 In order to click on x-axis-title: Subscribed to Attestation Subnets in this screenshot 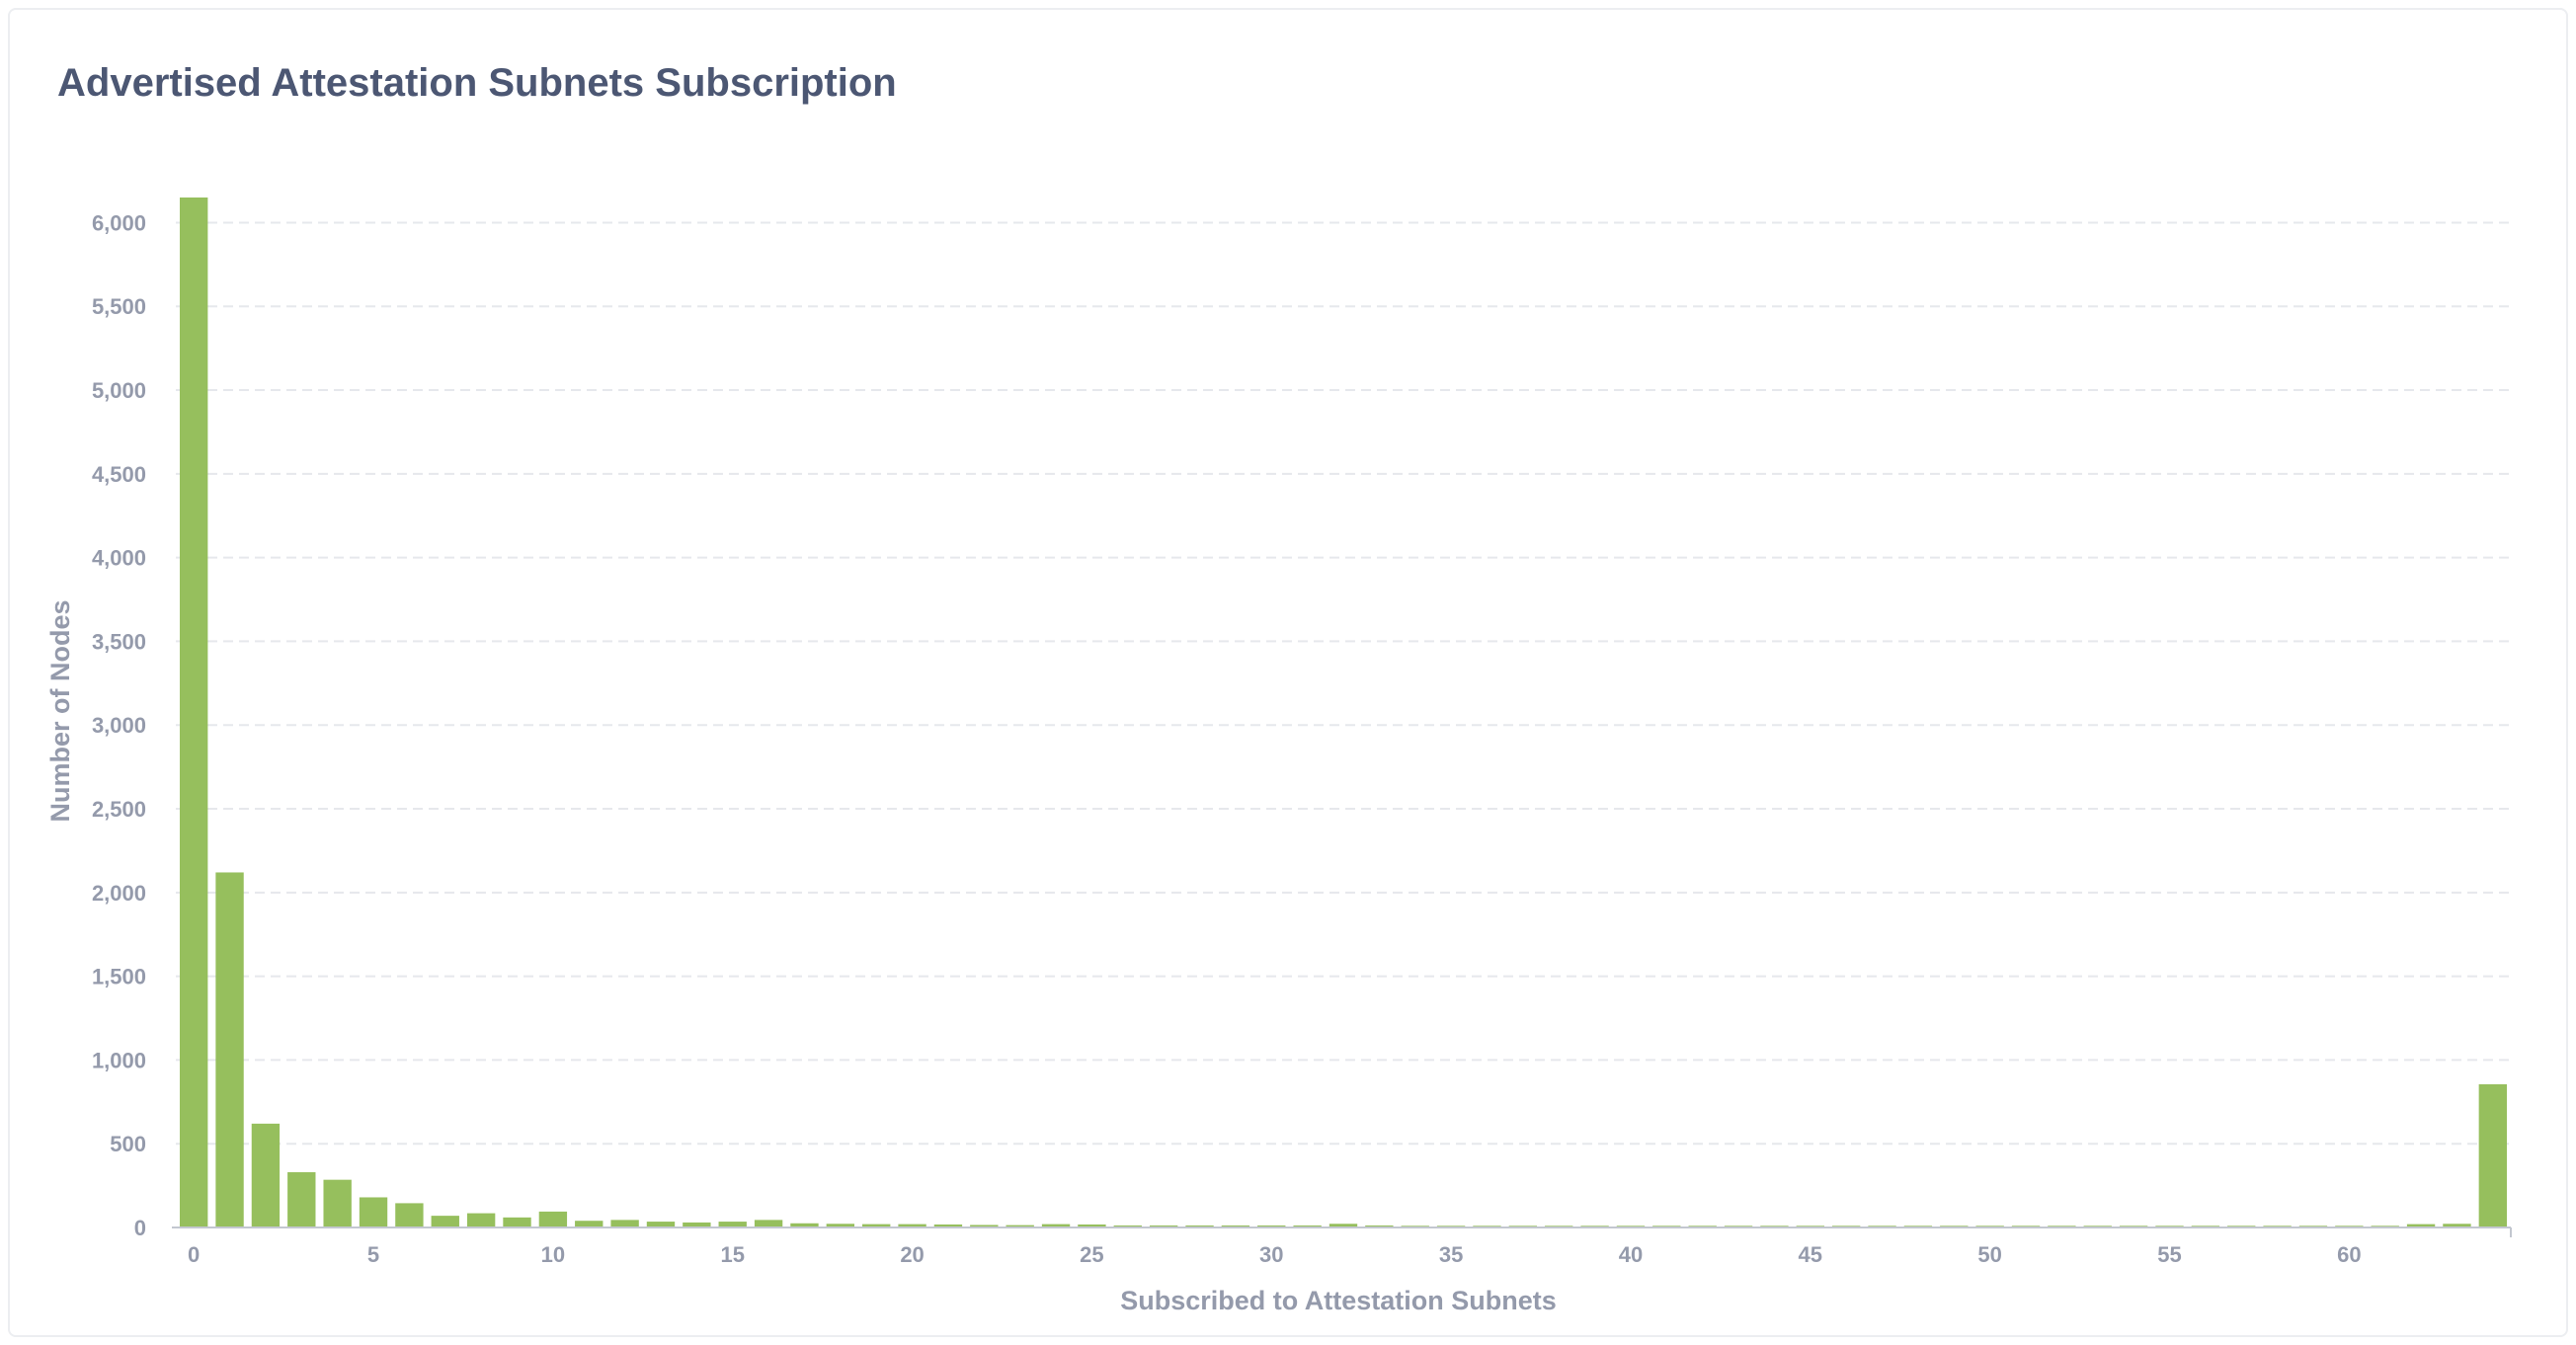, I will do `click(1338, 1300)`.